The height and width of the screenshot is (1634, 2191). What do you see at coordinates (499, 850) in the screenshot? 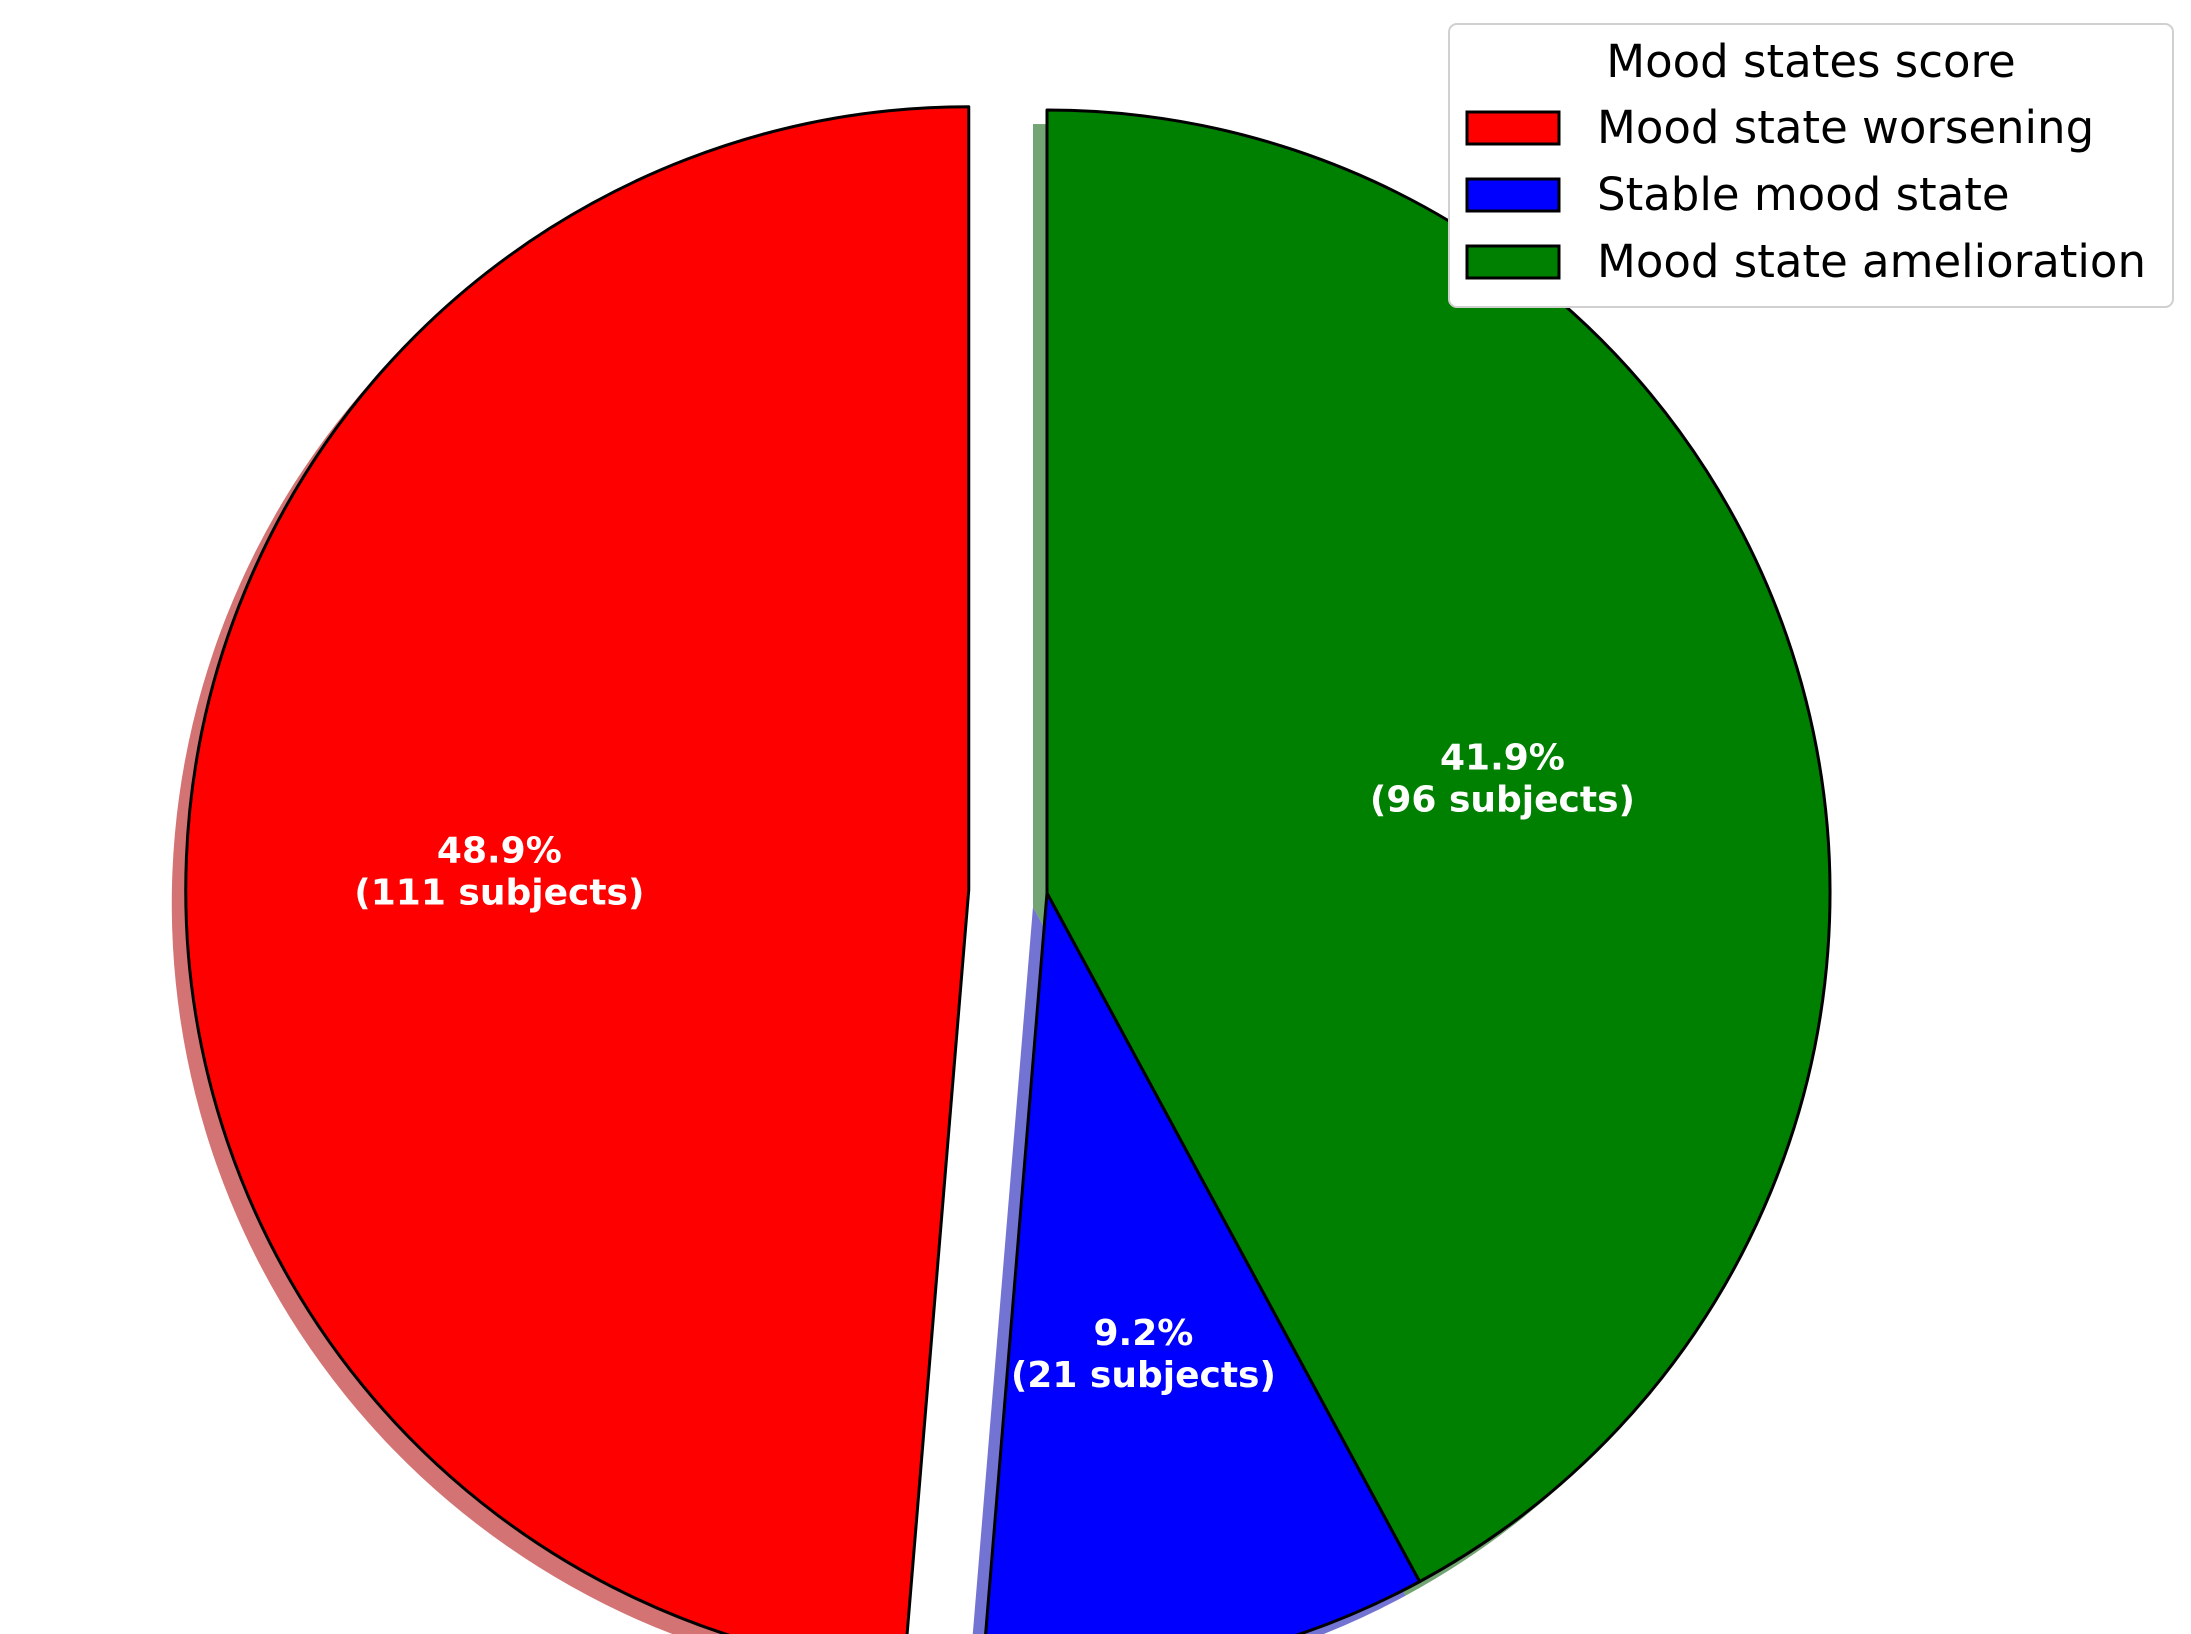
I see `slice-percent-label: 48.9%` at bounding box center [499, 850].